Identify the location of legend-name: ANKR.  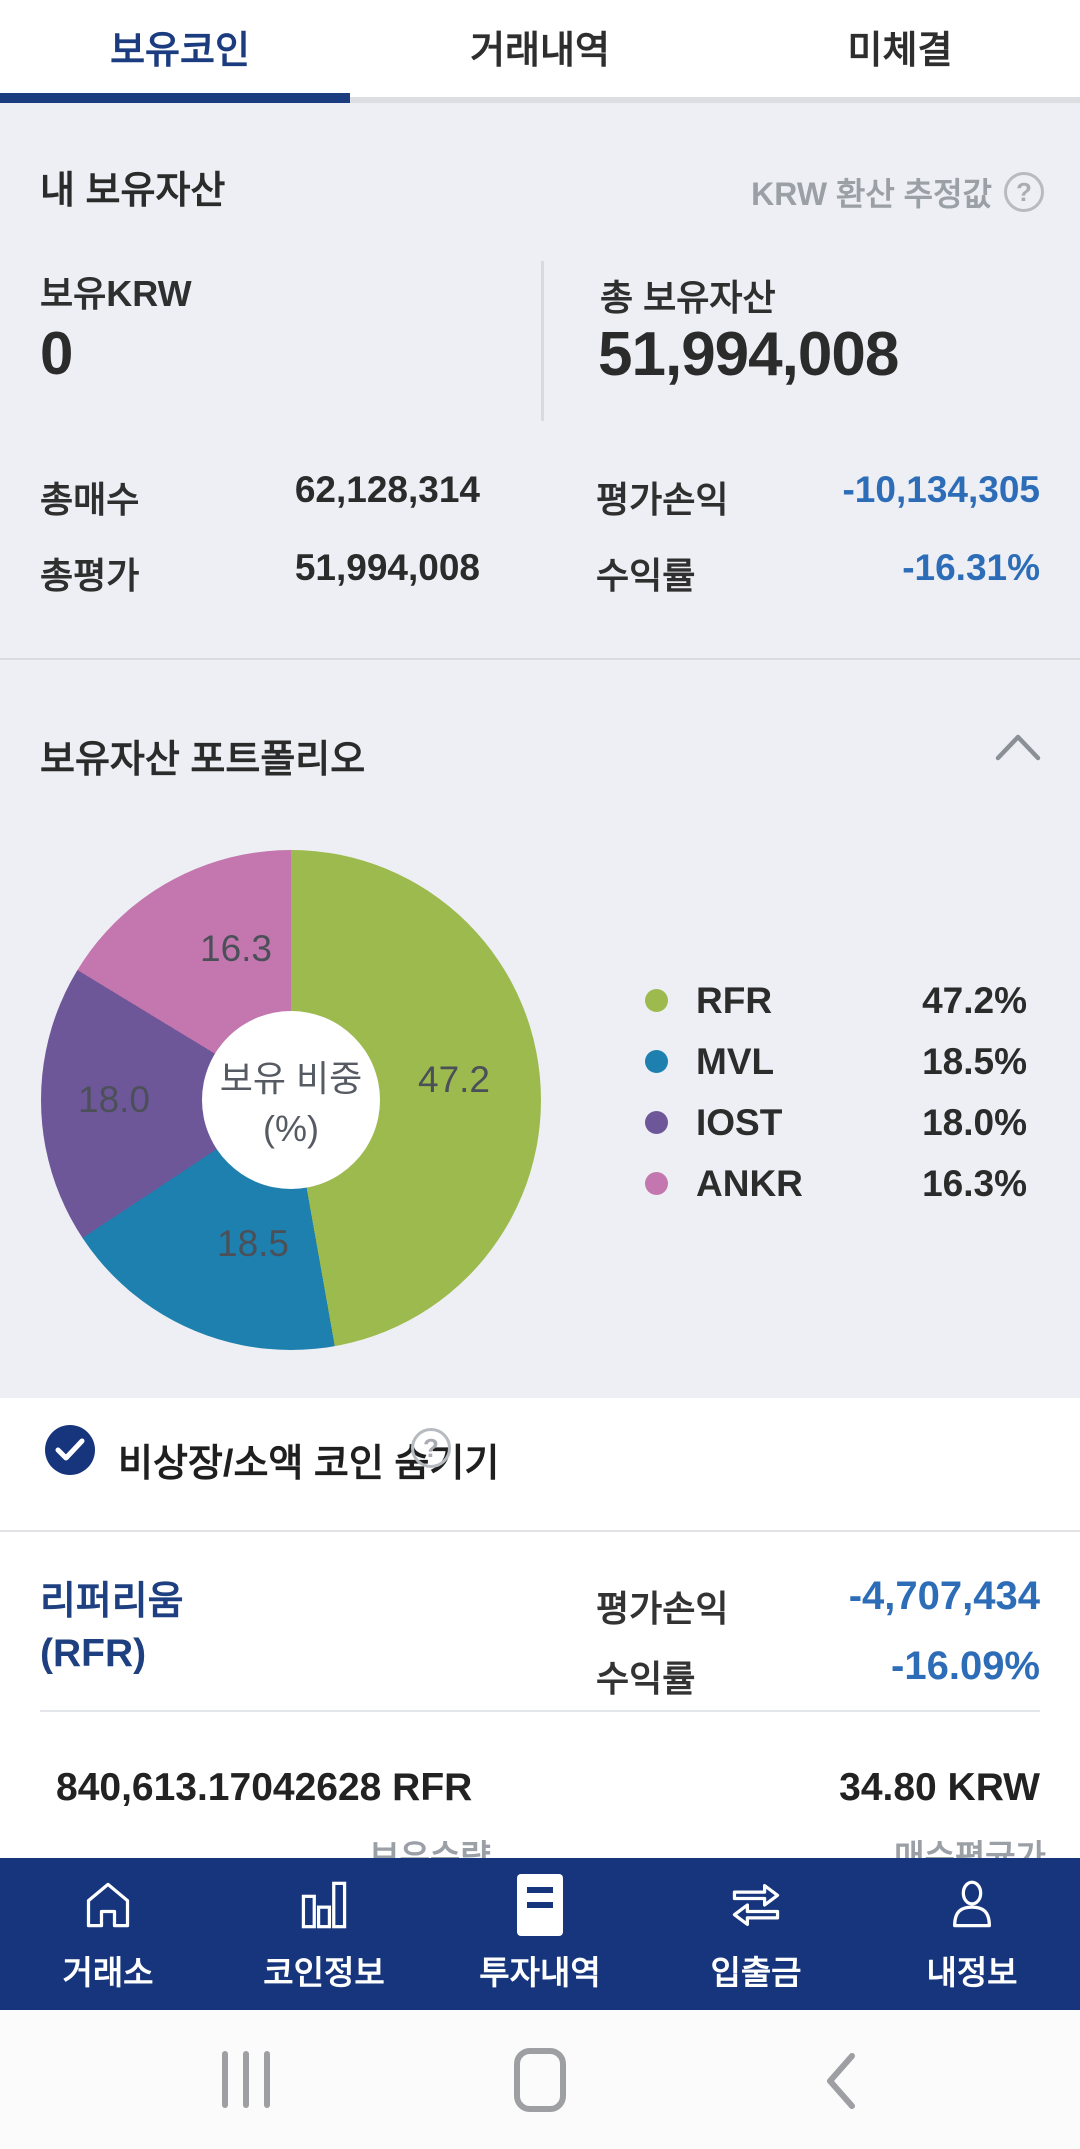
(749, 1183).